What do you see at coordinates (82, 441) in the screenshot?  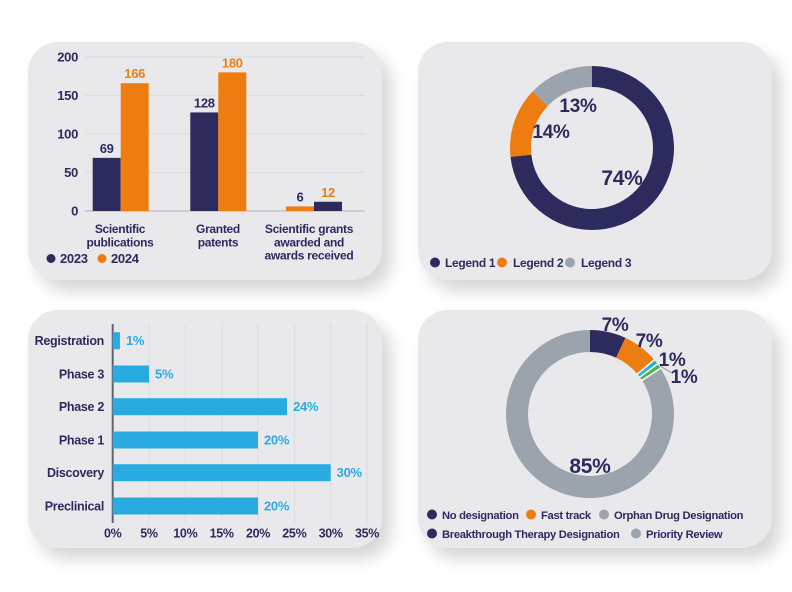 I see `category-label: Phase 1` at bounding box center [82, 441].